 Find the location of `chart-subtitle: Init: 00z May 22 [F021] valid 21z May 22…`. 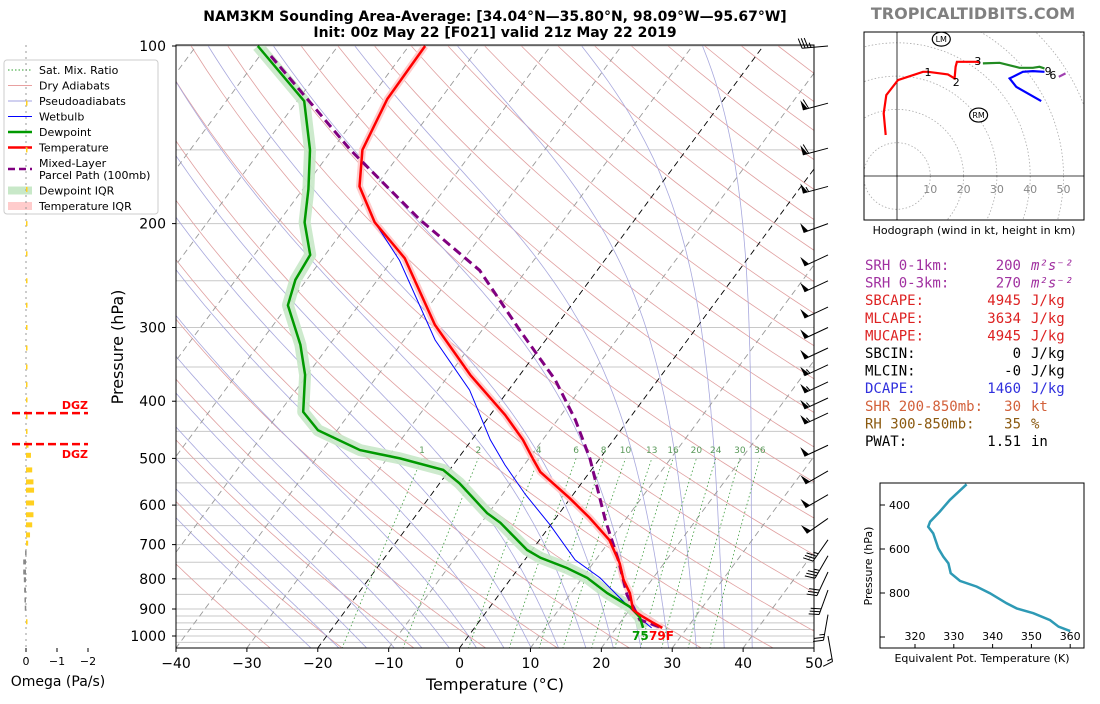

chart-subtitle: Init: 00z May 22 [F021] valid 21z May 22… is located at coordinates (494, 33).